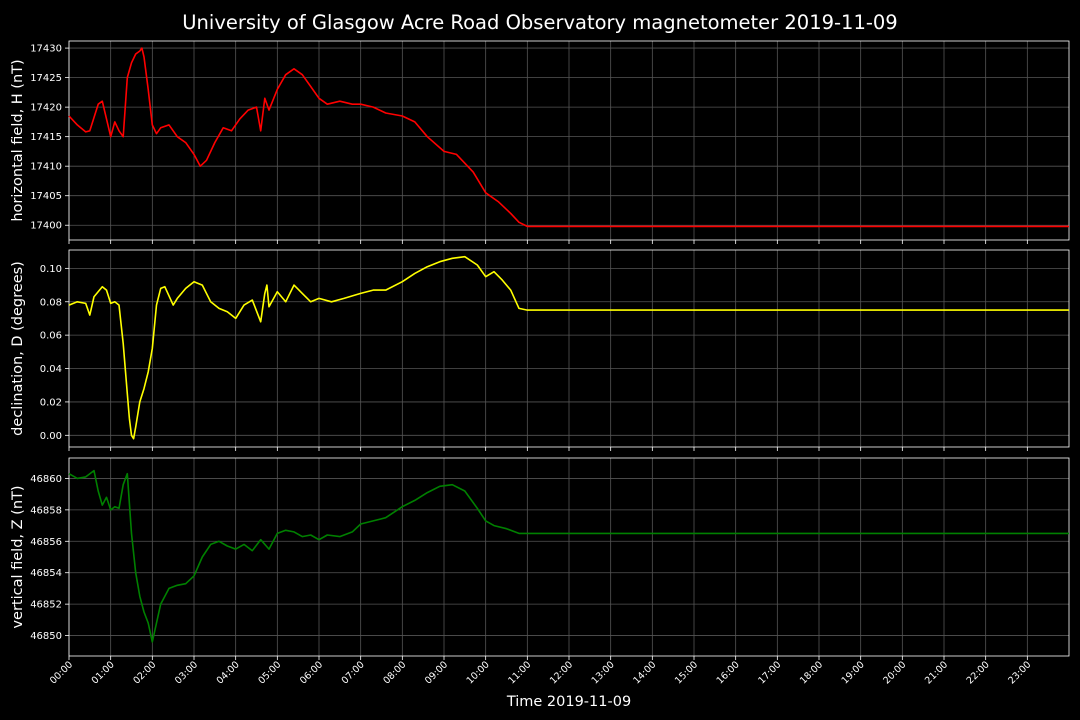  I want to click on y-tick-label: 17415, so click(46, 137).